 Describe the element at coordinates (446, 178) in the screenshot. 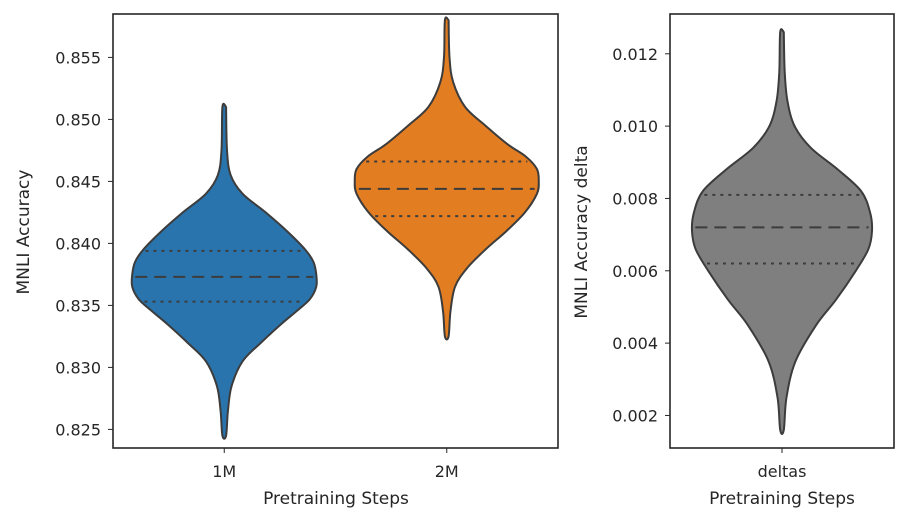

I see `violin-2m` at that location.